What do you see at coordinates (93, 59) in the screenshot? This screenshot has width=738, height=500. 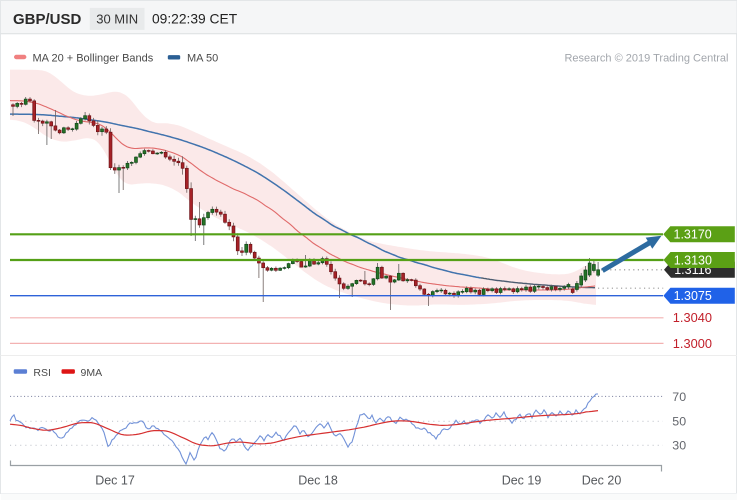 I see `svg-text: MA 20 + Bollinger Bands` at bounding box center [93, 59].